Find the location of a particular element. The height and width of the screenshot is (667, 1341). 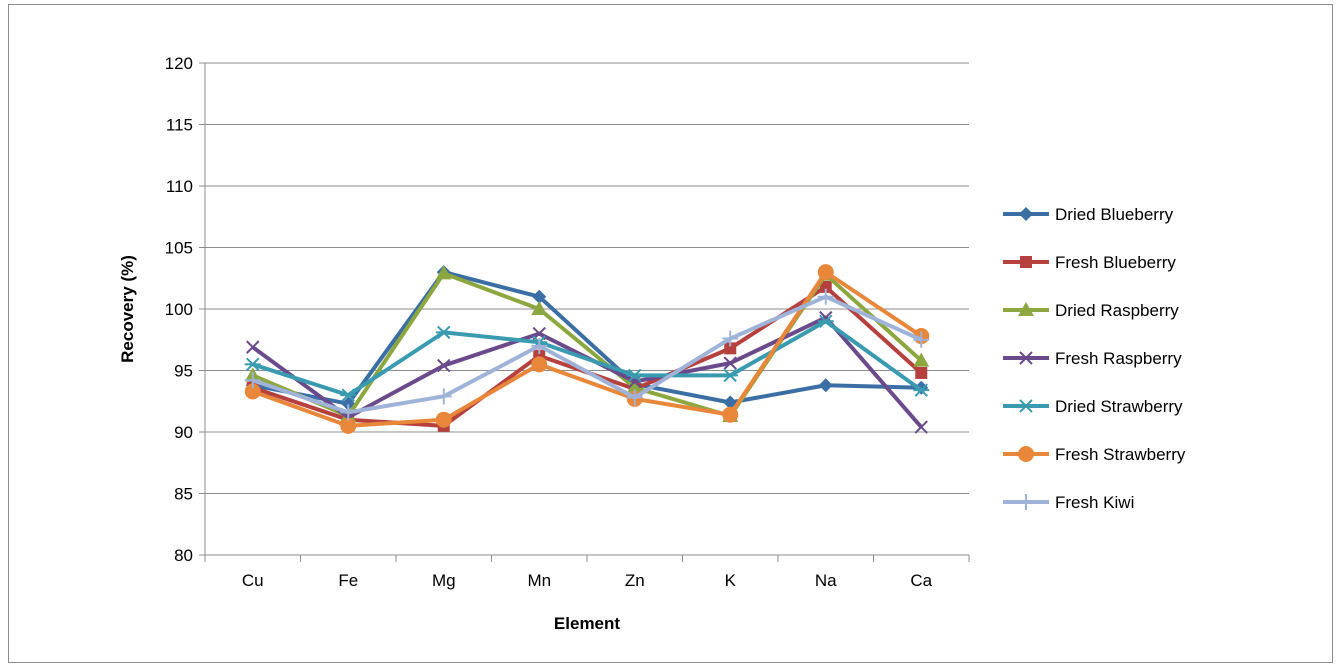

y-tick-label: 90 is located at coordinates (183, 432).